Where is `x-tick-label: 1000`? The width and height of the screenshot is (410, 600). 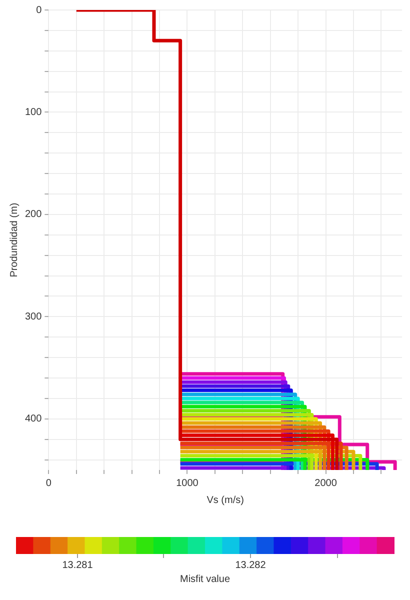 x-tick-label: 1000 is located at coordinates (187, 483).